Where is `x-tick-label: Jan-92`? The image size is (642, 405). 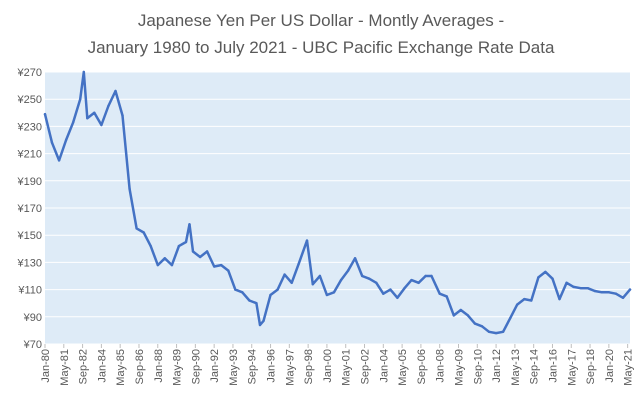
x-tick-label: Jan-92 is located at coordinates (215, 366).